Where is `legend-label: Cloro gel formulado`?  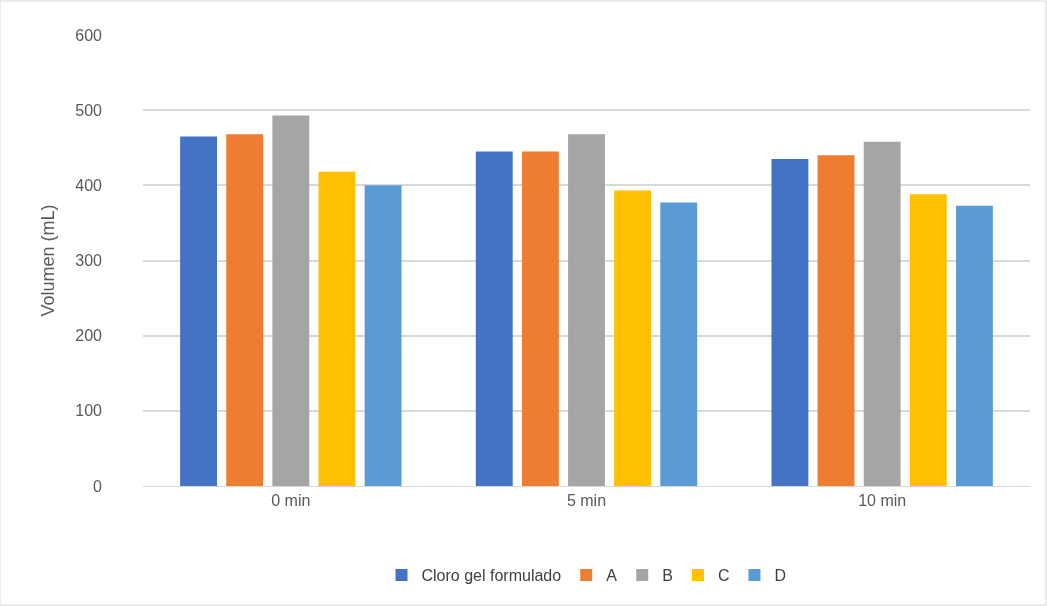 legend-label: Cloro gel formulado is located at coordinates (491, 576).